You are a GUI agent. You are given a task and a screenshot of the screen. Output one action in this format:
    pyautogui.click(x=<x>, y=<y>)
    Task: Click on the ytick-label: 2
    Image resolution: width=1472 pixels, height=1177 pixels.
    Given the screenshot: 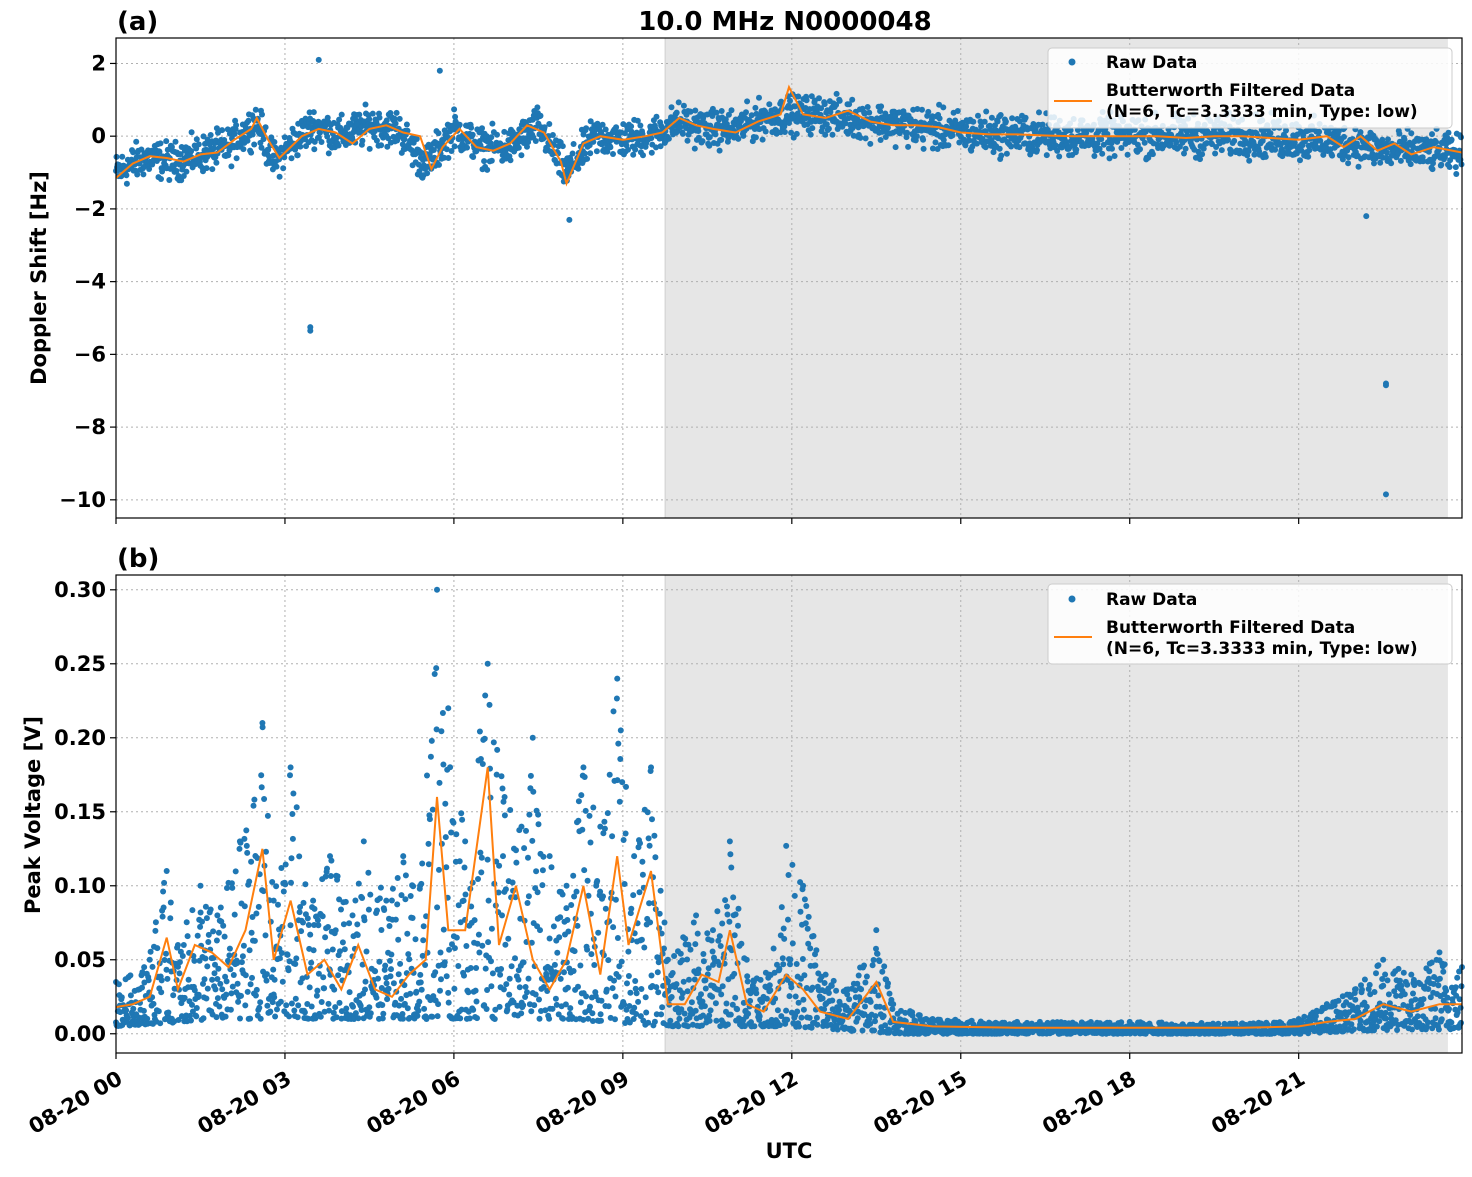 What is the action you would take?
    pyautogui.click(x=98, y=63)
    